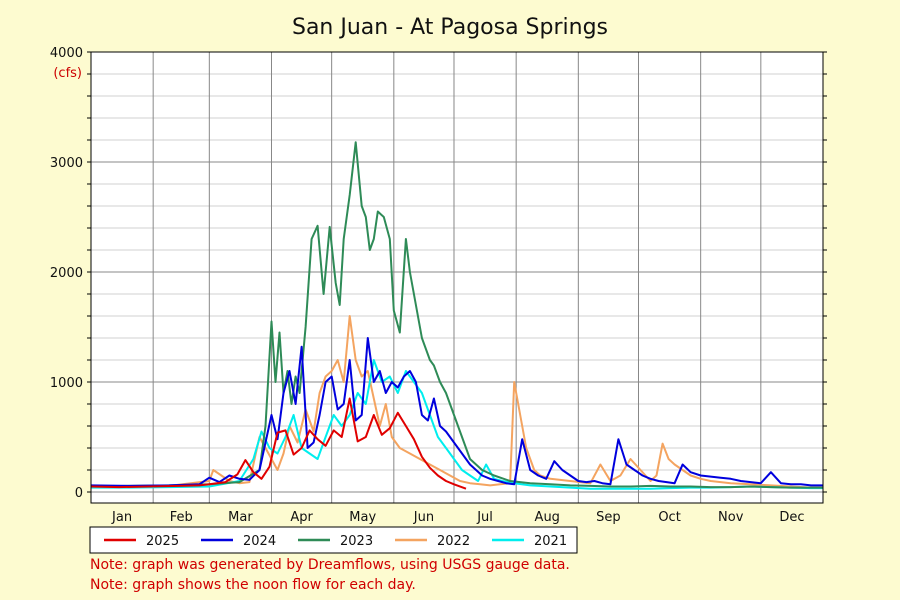 This screenshot has width=900, height=600. I want to click on legend-label-2022: 2022, so click(453, 541).